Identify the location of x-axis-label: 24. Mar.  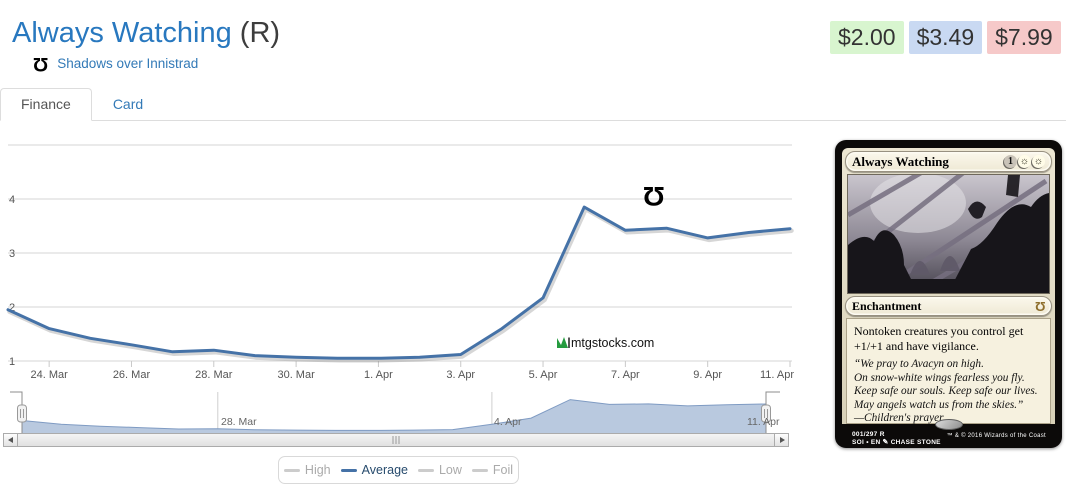
(50, 375).